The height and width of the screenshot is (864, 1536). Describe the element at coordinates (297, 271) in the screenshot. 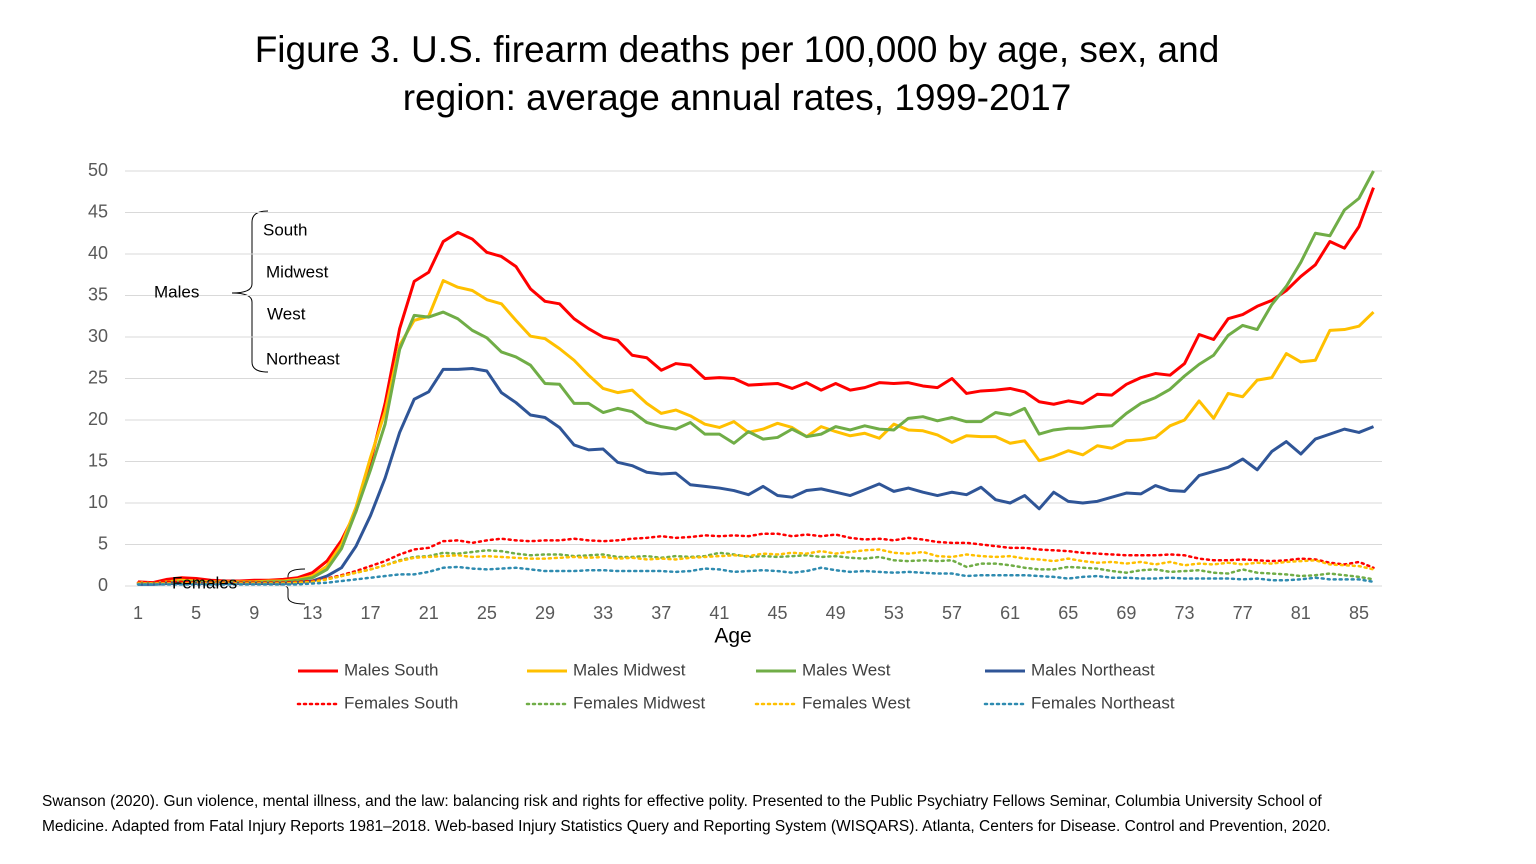

I see `annotation: Midwest` at that location.